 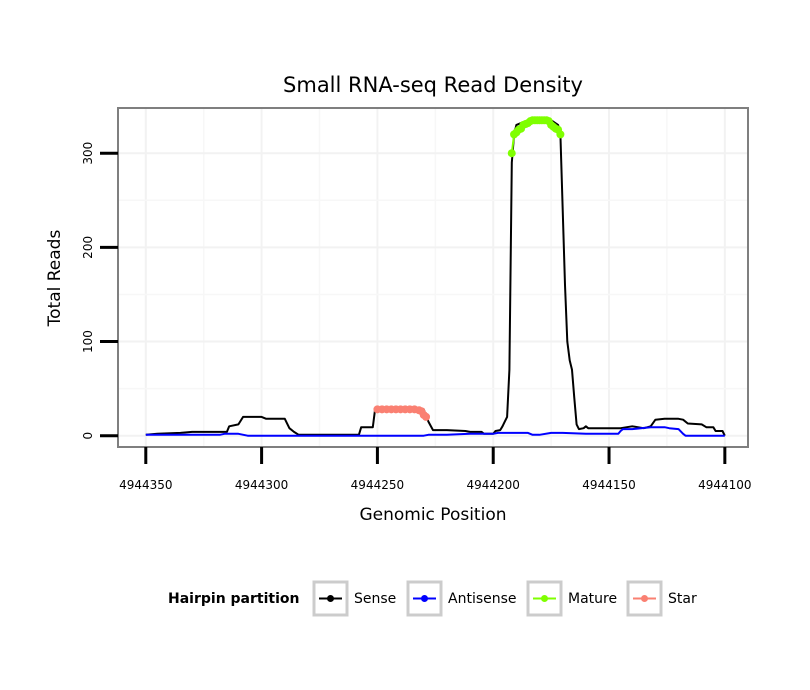 I want to click on legend-item-sense: Sense, so click(x=354, y=598).